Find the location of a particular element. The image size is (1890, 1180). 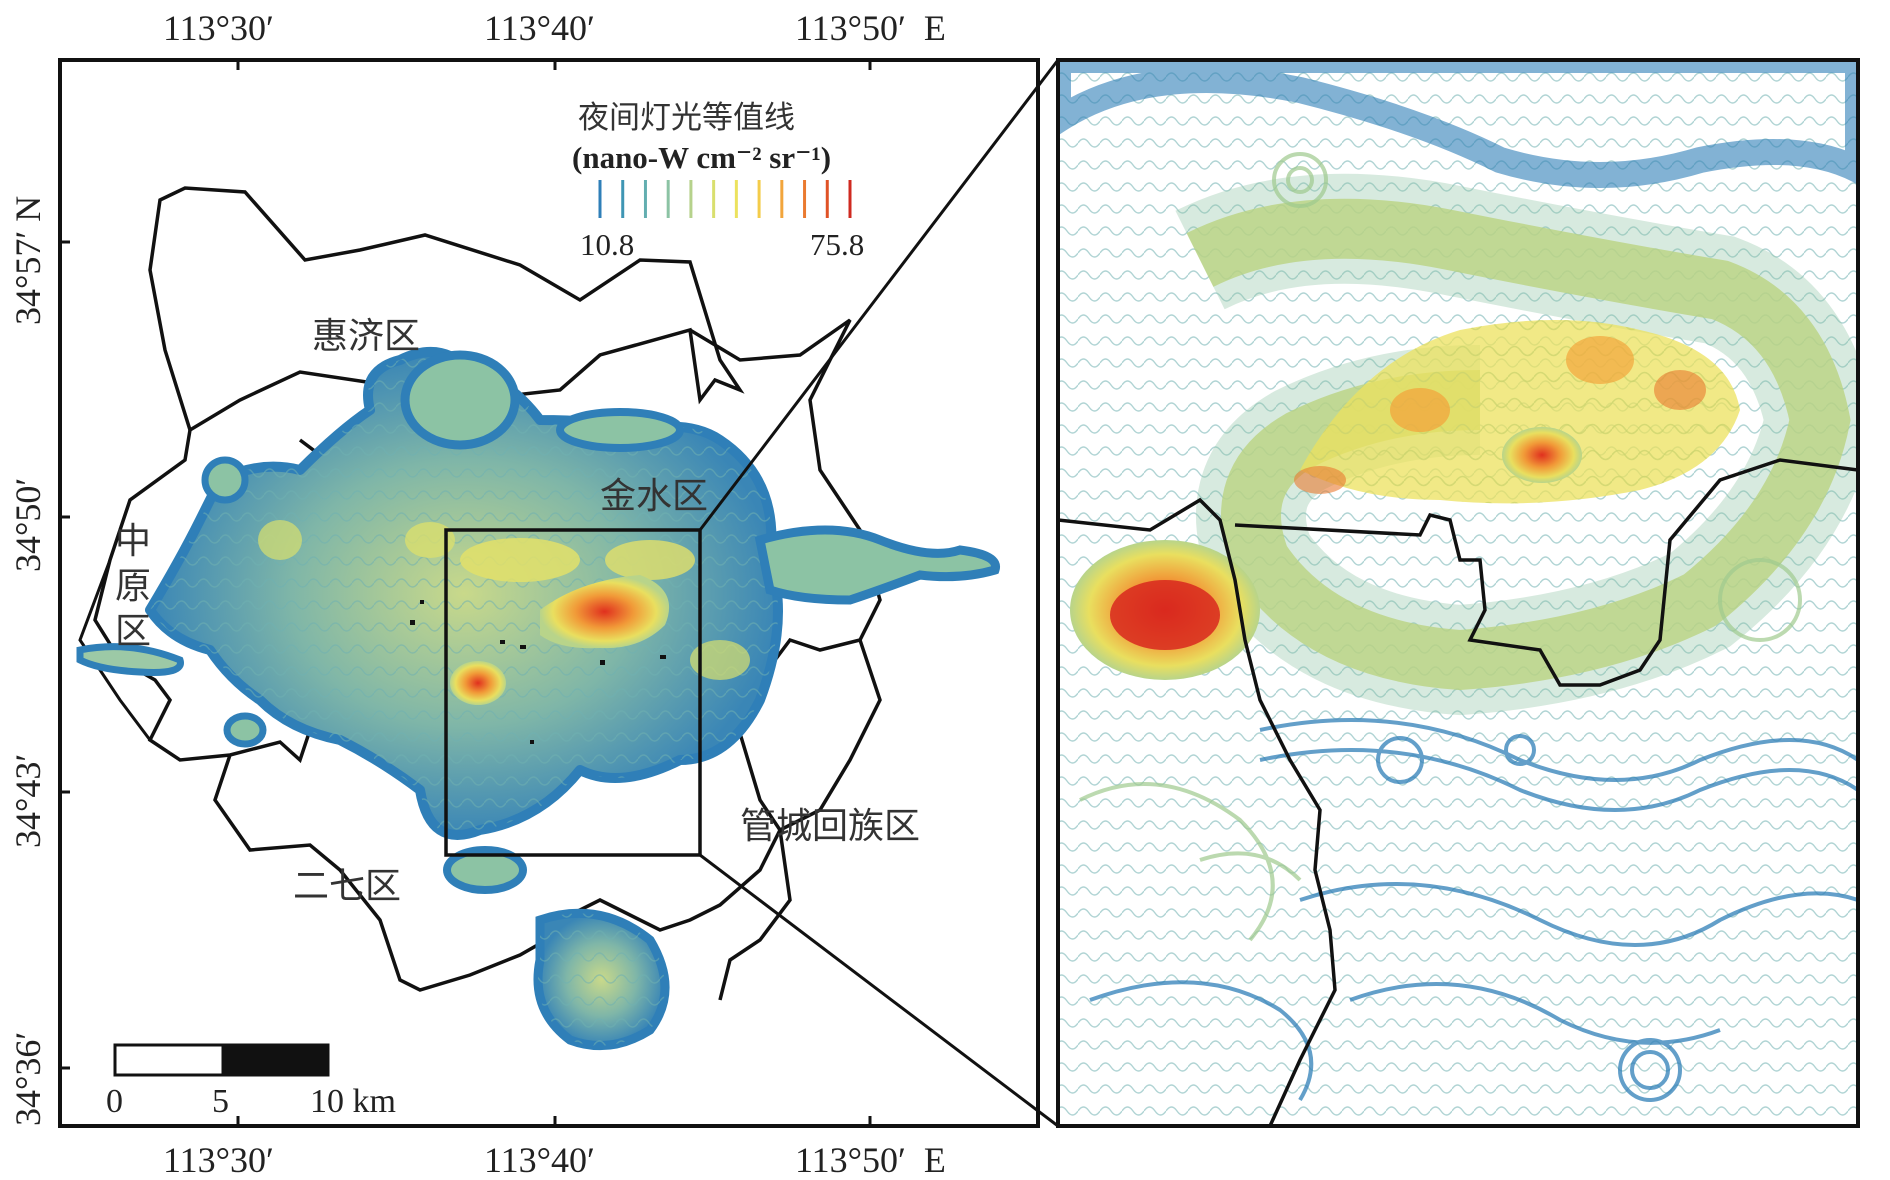

lon-bottom-3: 113°50′ E is located at coordinates (870, 1160).